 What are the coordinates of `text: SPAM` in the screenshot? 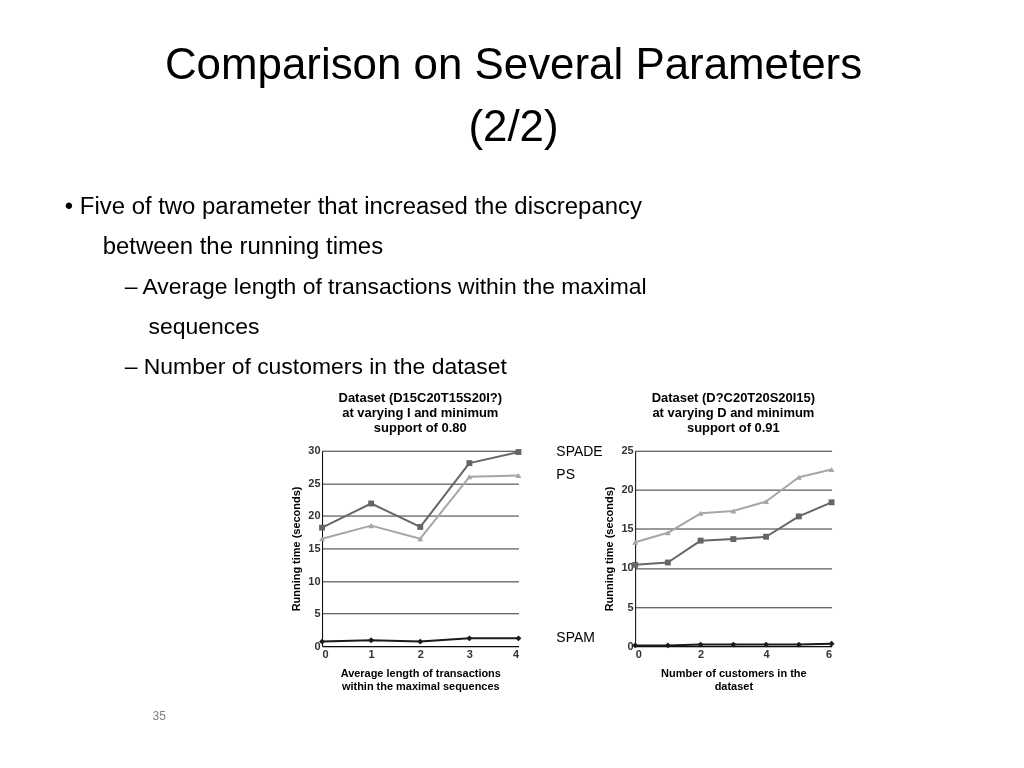 It's located at (575, 637).